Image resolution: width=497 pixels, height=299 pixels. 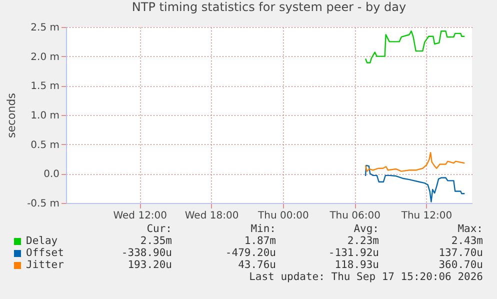 I want to click on text: 137.70u, so click(x=460, y=253).